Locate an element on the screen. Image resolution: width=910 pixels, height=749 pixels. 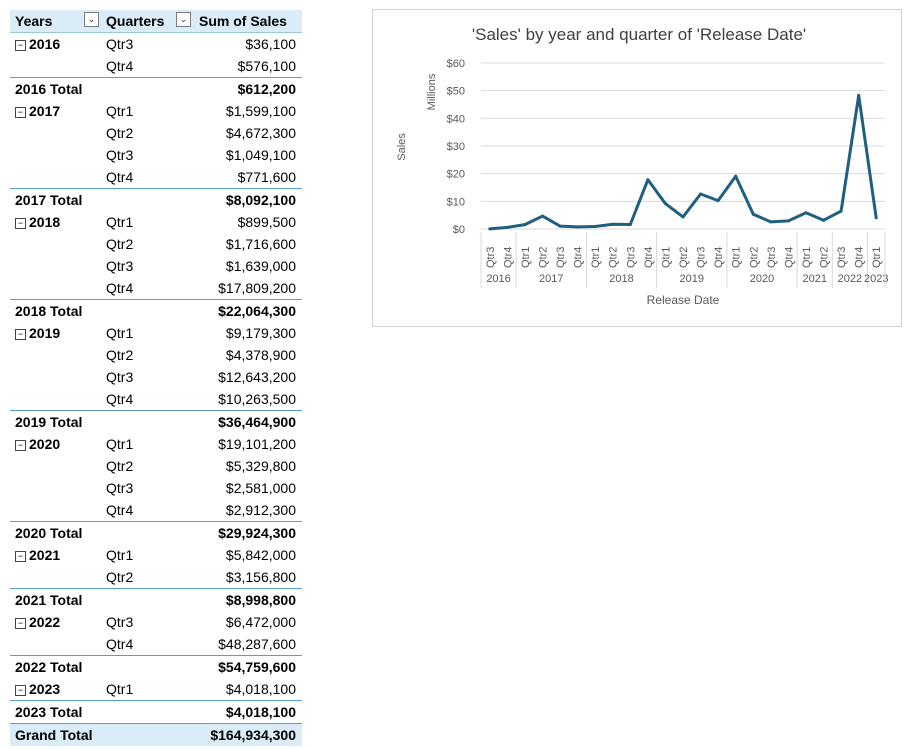
year-total-row: 2017 Total $8,092,100 is located at coordinates (156, 199).